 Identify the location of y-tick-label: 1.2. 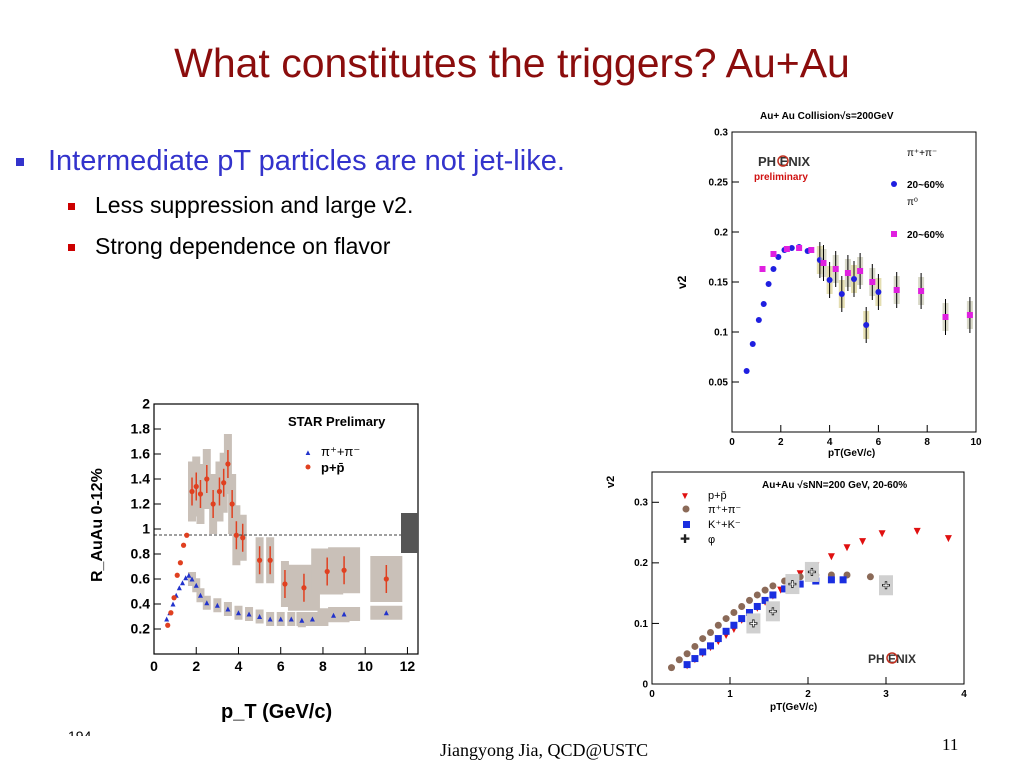
(141, 504).